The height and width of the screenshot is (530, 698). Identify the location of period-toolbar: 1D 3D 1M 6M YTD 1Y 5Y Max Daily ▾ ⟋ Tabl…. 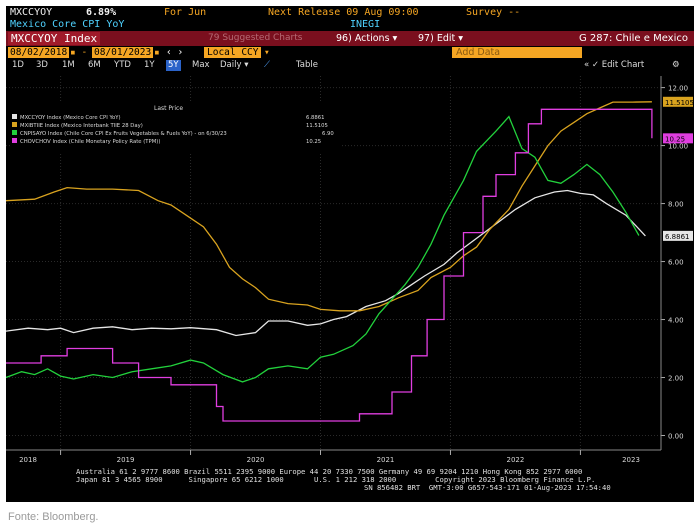
(350, 65).